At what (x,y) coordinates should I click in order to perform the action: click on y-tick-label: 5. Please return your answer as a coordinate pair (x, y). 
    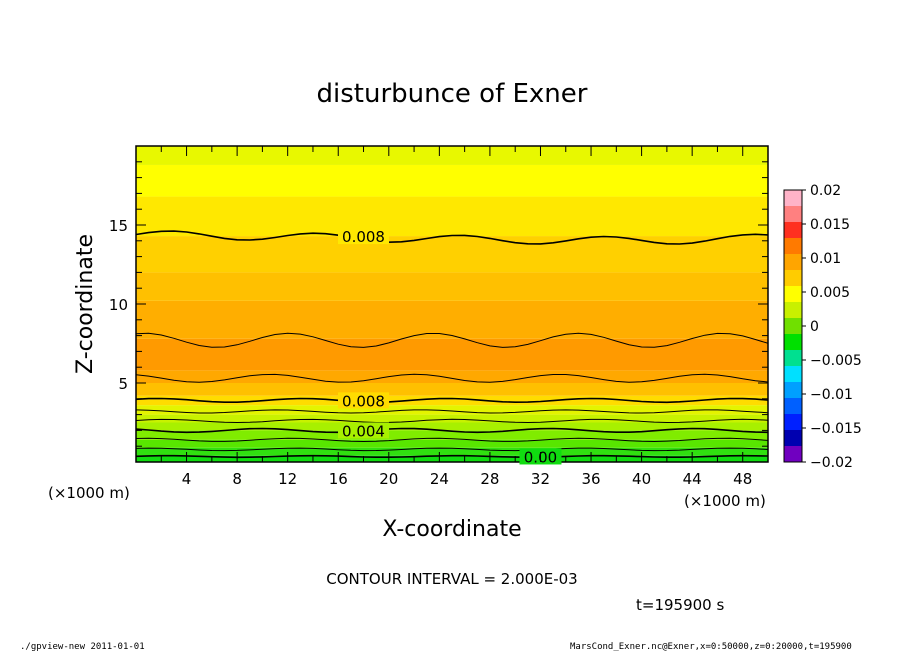
    Looking at the image, I should click on (123, 384).